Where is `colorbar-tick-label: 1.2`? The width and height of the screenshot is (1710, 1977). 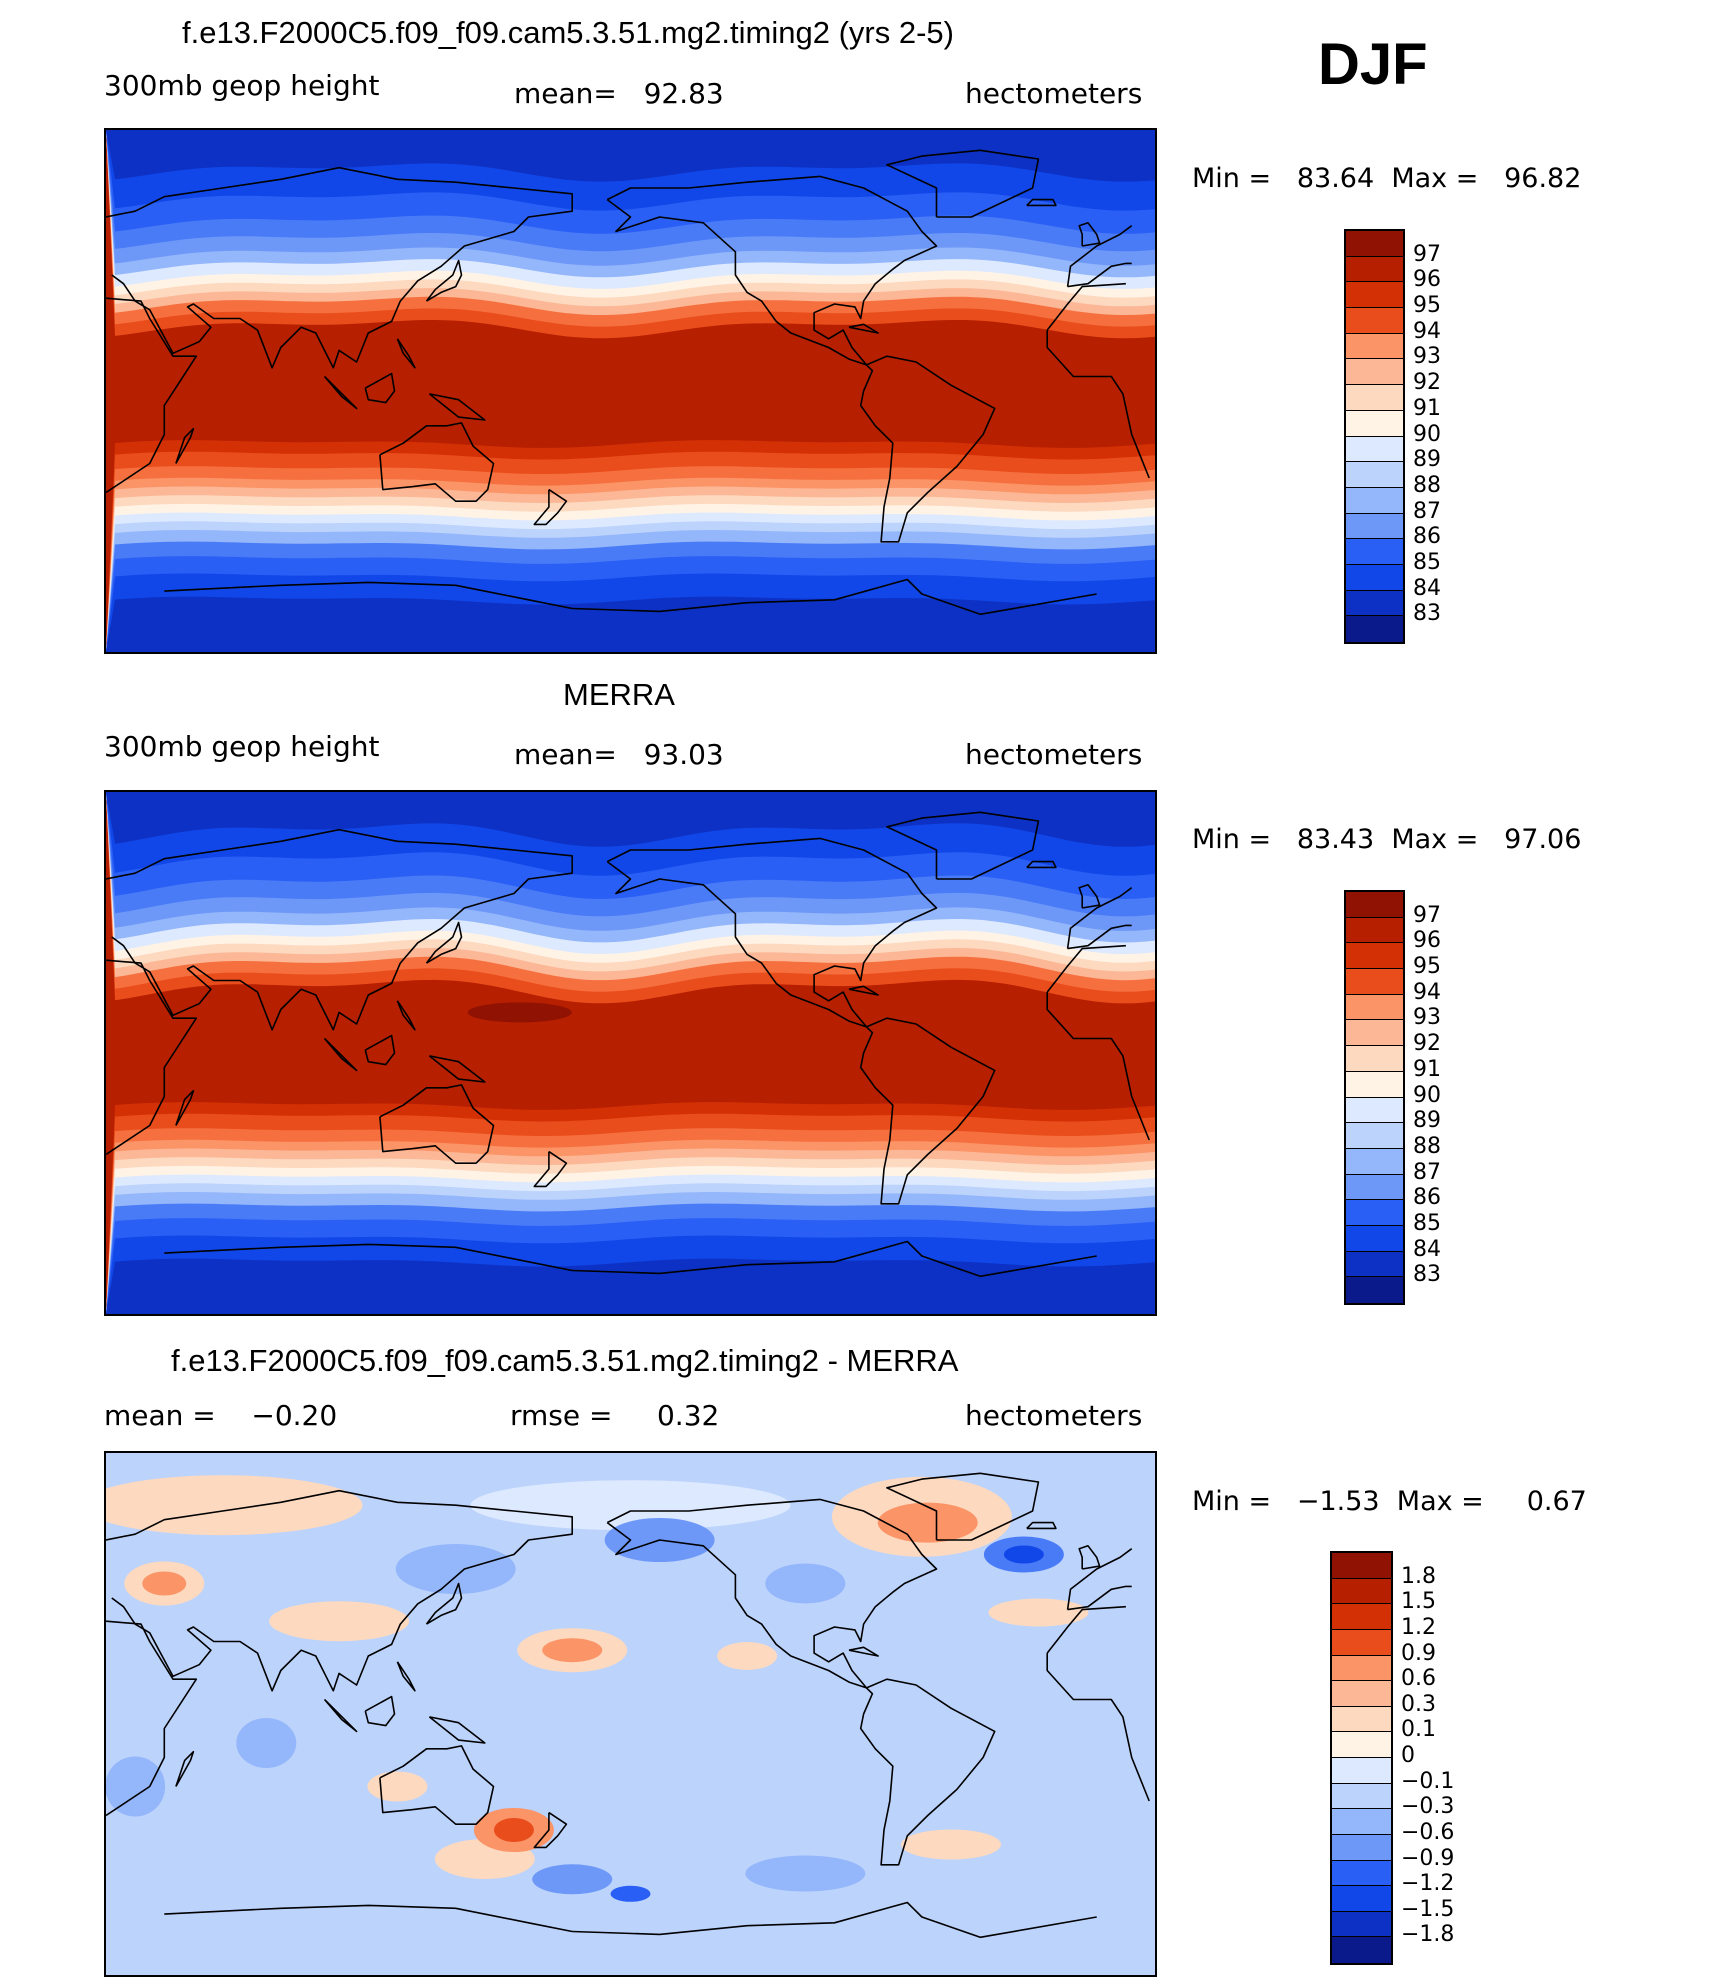 colorbar-tick-label: 1.2 is located at coordinates (1418, 1627).